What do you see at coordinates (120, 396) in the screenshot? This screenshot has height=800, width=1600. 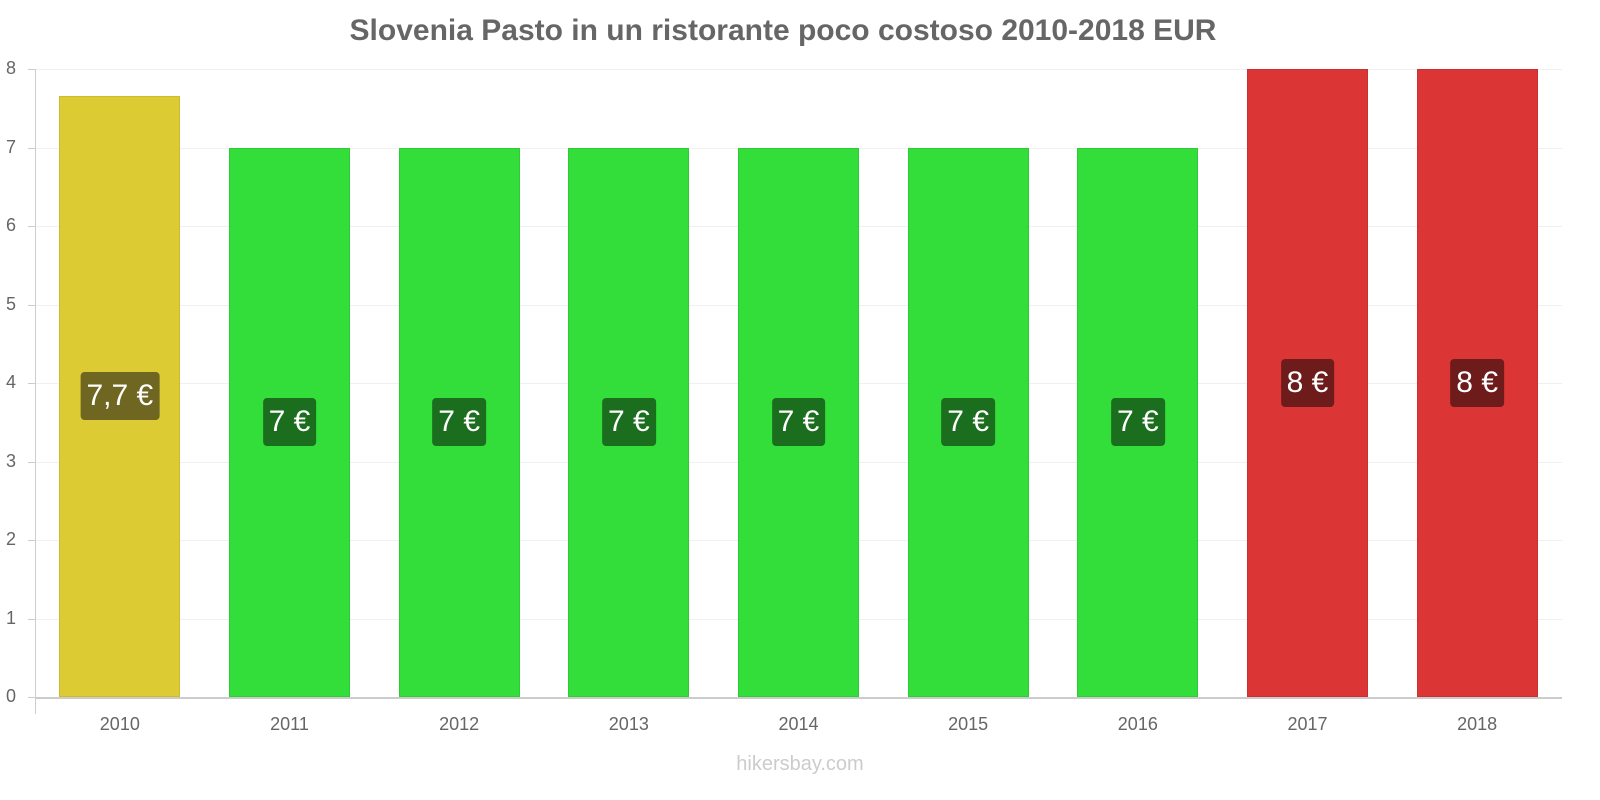 I see `data-label-2010: 7,7 €` at bounding box center [120, 396].